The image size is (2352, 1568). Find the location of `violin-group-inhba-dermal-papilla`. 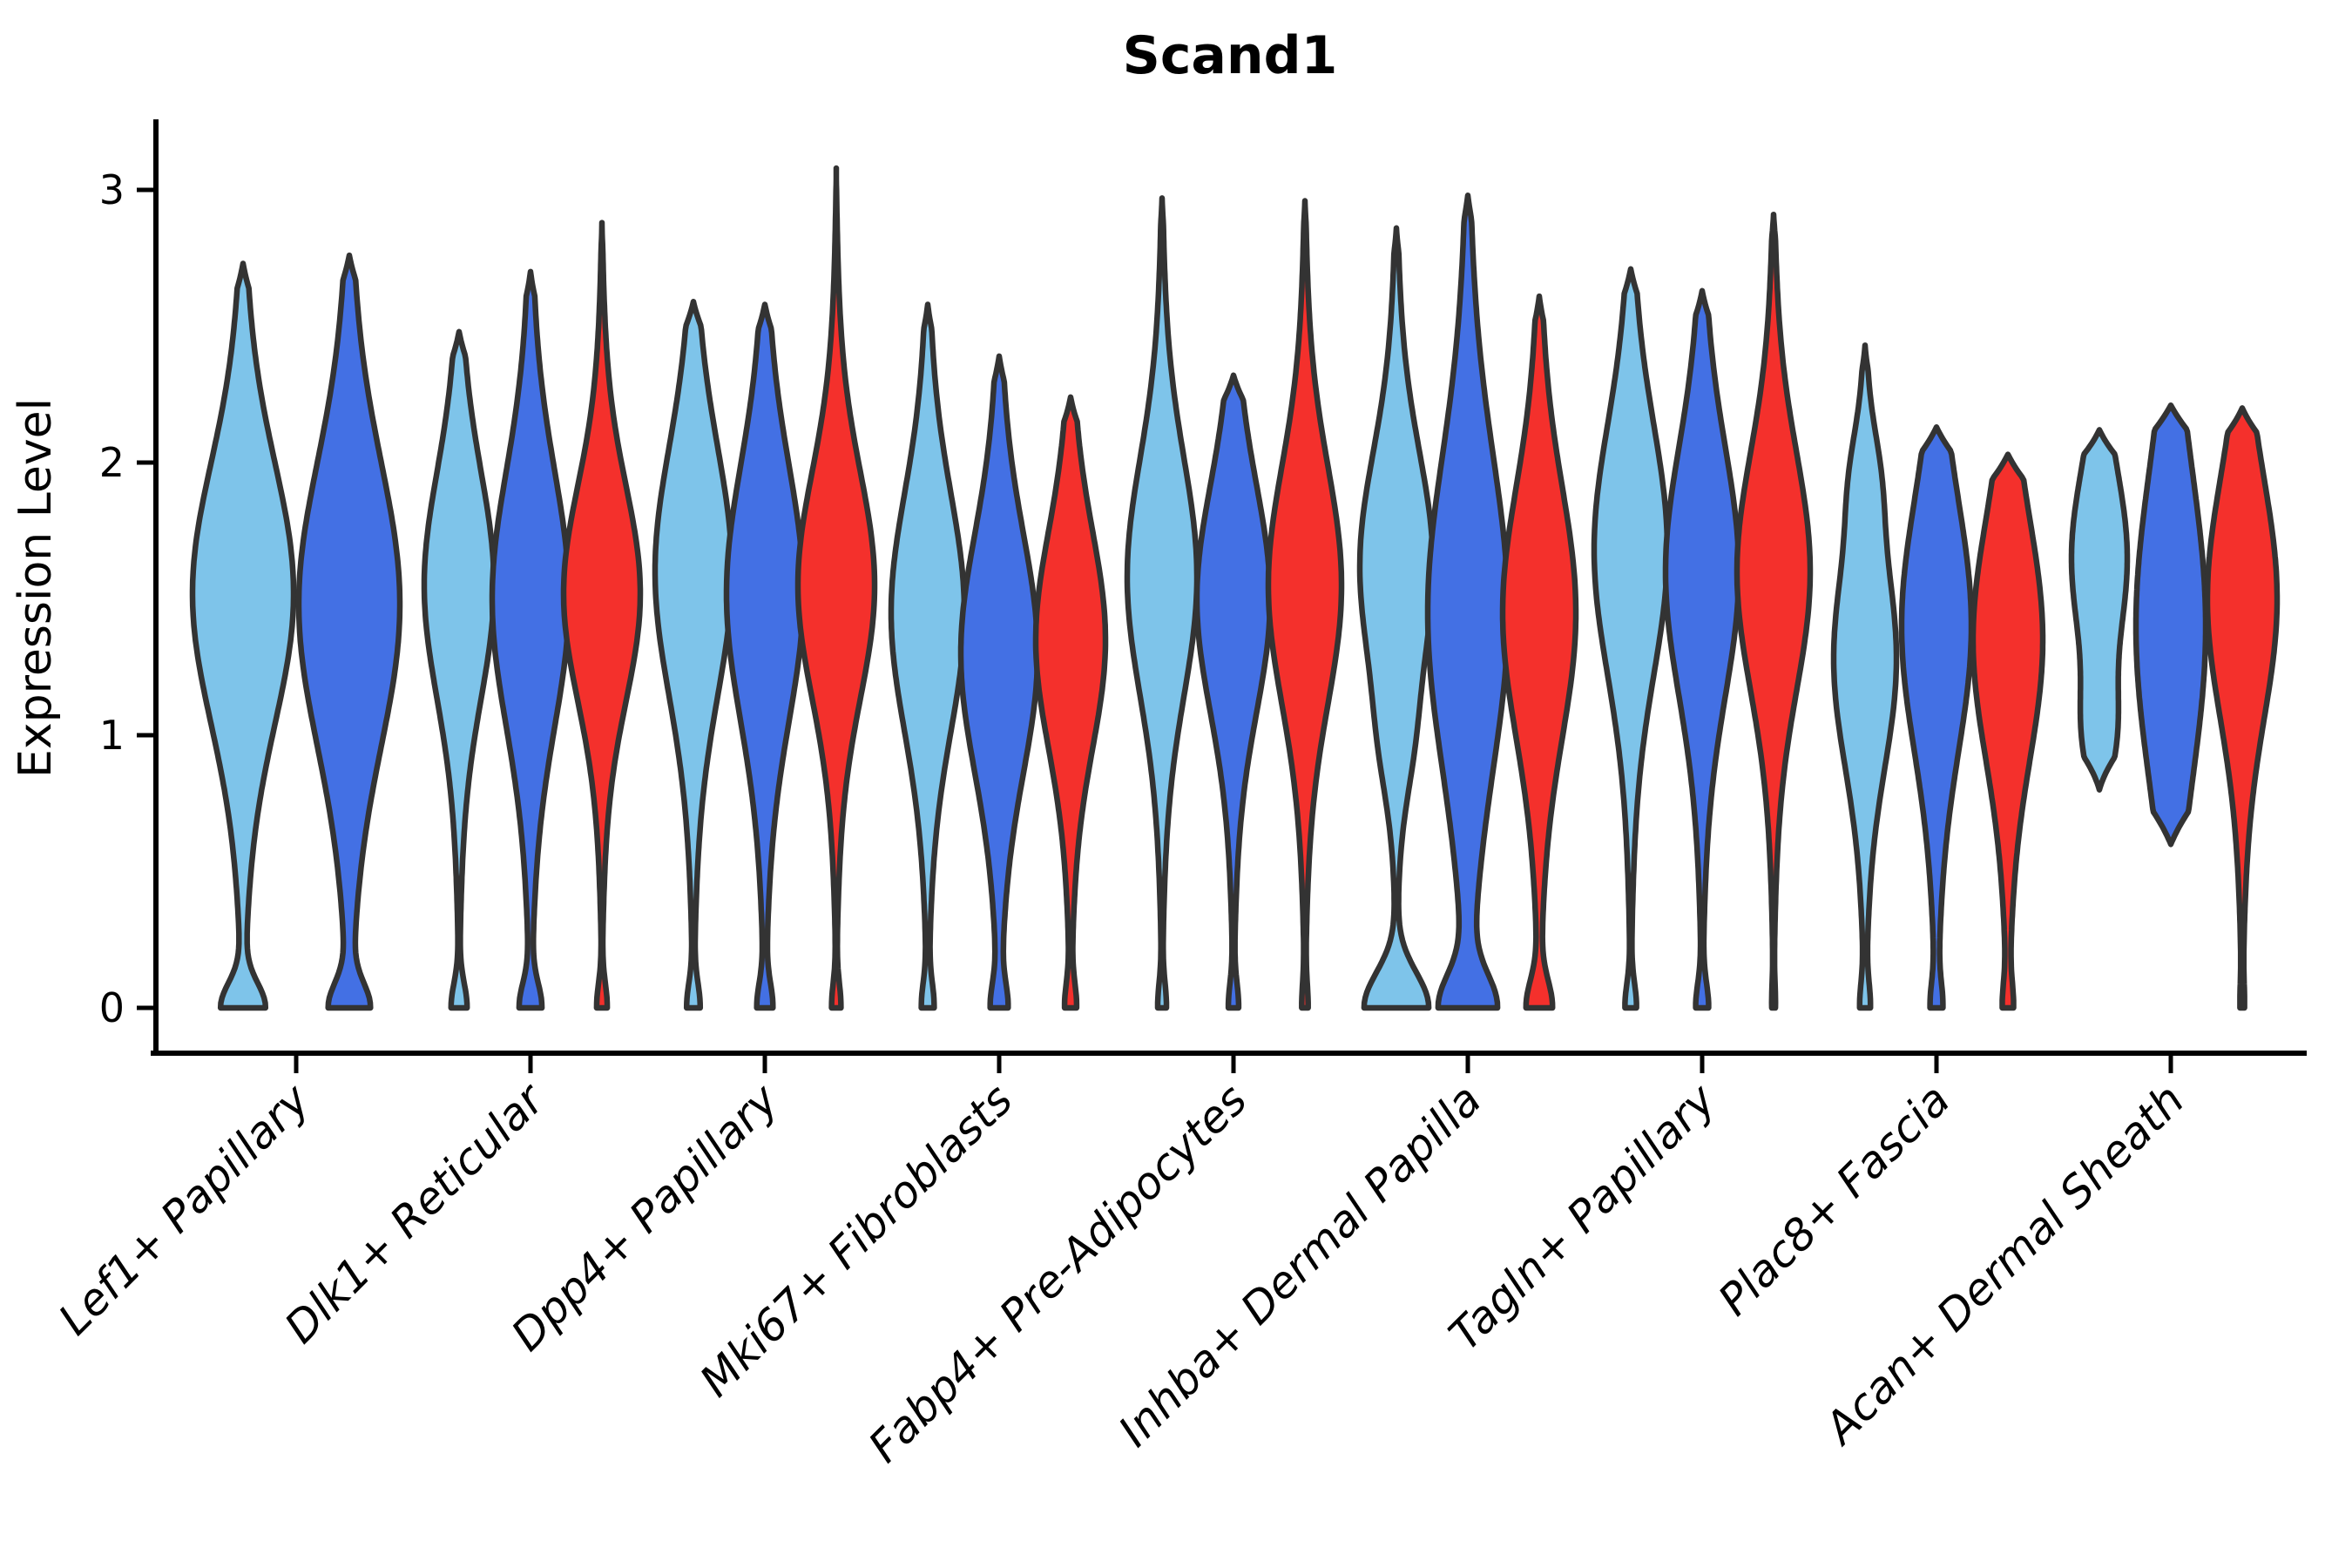

violin-group-inhba-dermal-papilla is located at coordinates (1467, 602).